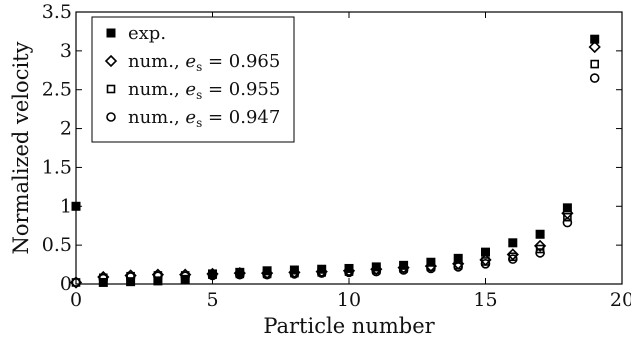  Describe the element at coordinates (349, 300) in the screenshot. I see `x-tick-label: 10` at that location.